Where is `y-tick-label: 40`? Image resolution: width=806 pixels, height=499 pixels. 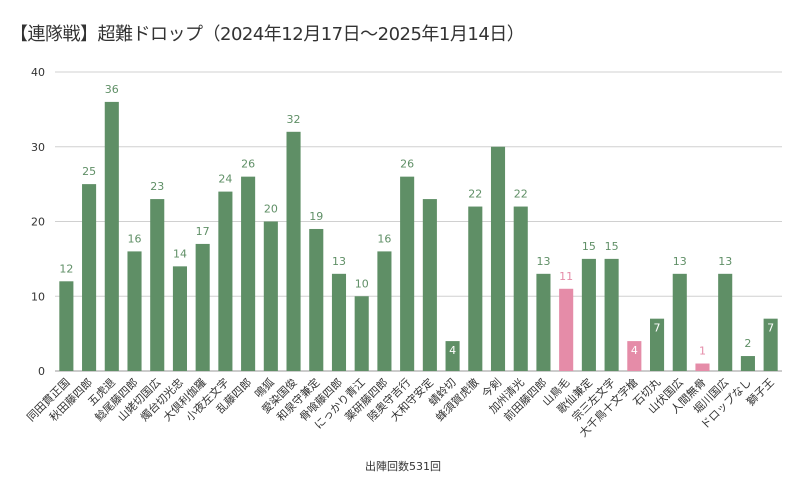 y-tick-label: 40 is located at coordinates (38, 72).